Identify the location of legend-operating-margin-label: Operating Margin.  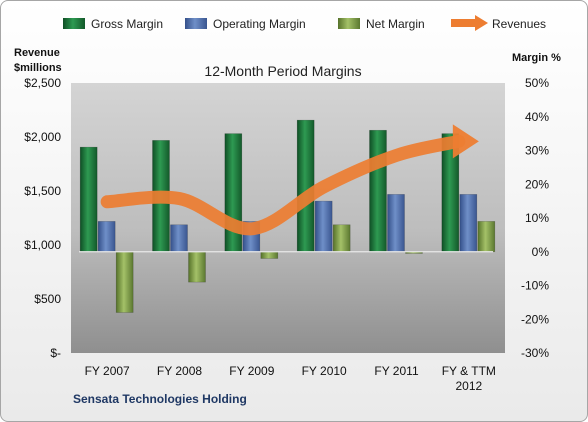
(259, 24).